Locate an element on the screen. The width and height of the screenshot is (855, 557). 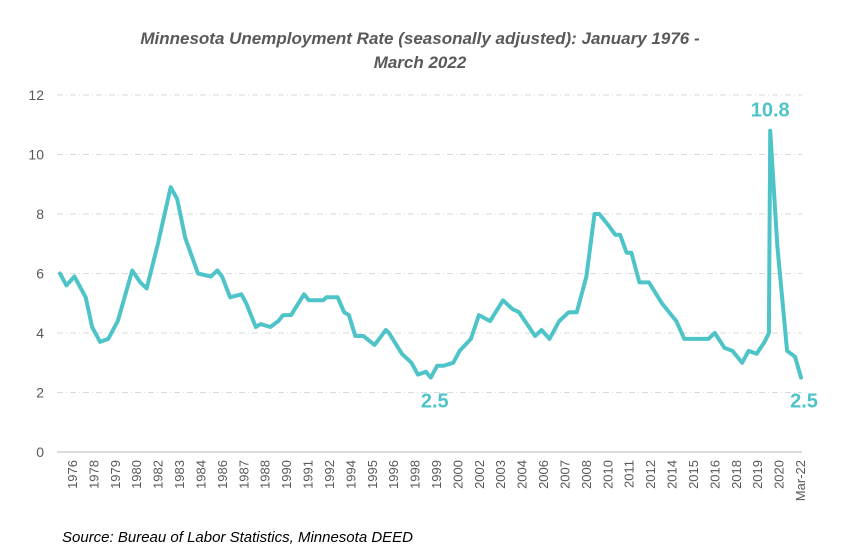
x-tick-label: 2014 is located at coordinates (672, 474).